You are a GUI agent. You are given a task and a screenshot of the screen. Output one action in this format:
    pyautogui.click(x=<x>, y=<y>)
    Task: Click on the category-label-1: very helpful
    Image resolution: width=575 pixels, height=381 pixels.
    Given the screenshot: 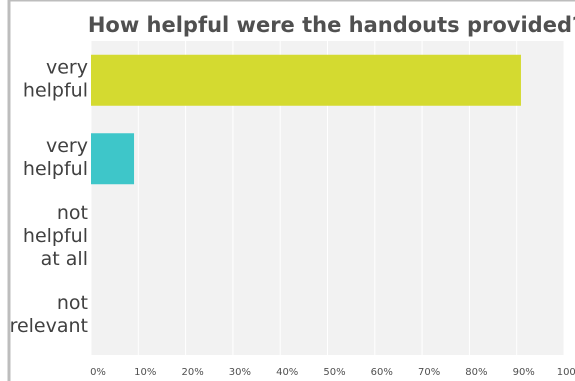 What is the action you would take?
    pyautogui.click(x=55, y=78)
    